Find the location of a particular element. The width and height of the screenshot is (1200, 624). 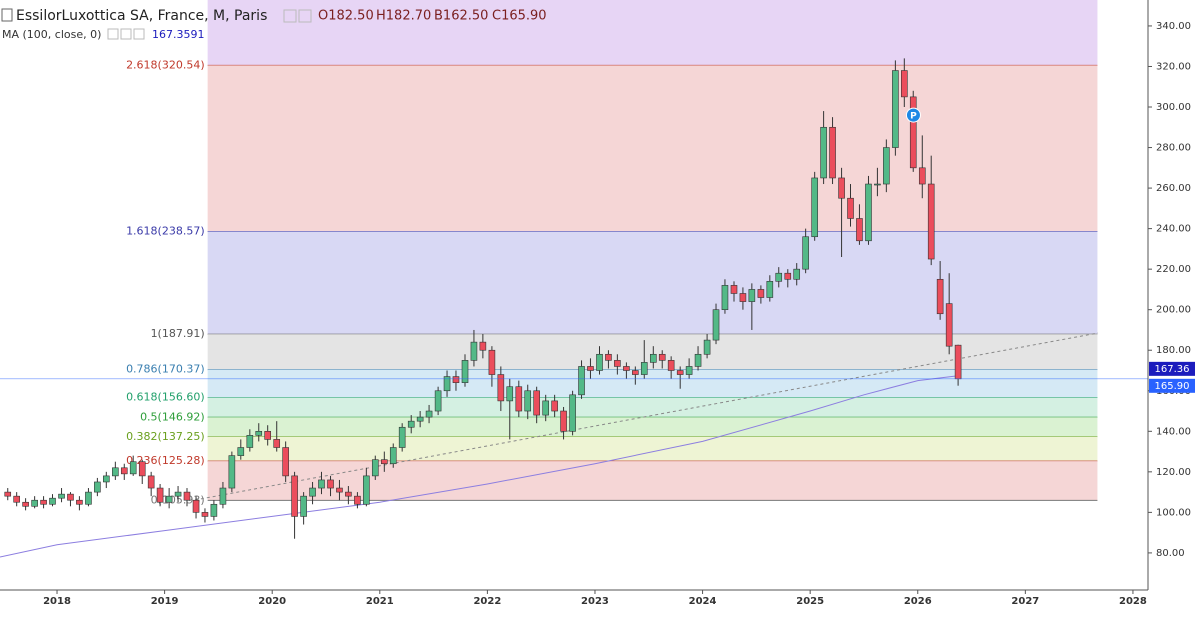

x-tick-label: 2023 is located at coordinates (595, 601).